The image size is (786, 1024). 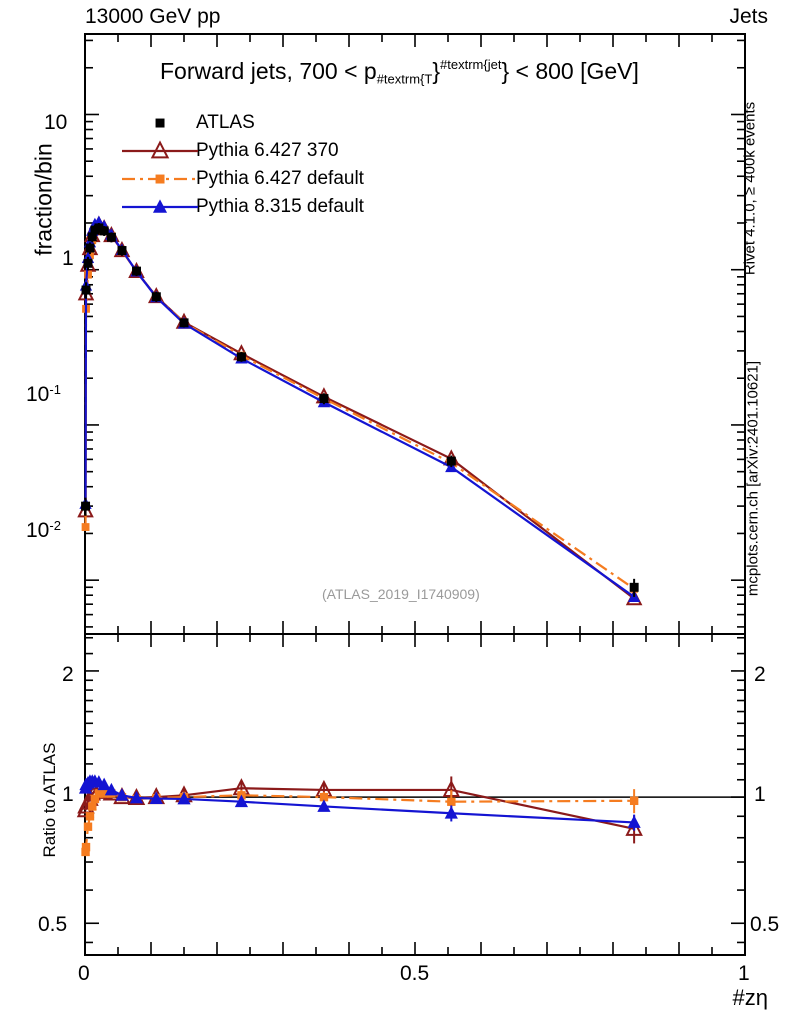 I want to click on y-tick-ratio-2-right: 2, so click(x=760, y=674).